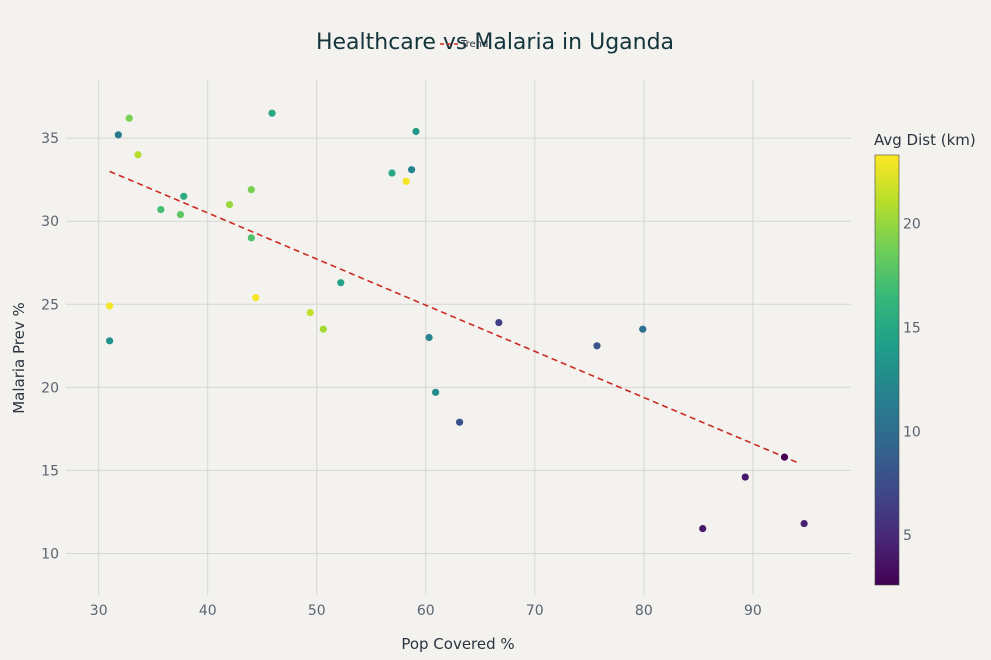  I want to click on colorbar-tick-label: 20, so click(912, 225).